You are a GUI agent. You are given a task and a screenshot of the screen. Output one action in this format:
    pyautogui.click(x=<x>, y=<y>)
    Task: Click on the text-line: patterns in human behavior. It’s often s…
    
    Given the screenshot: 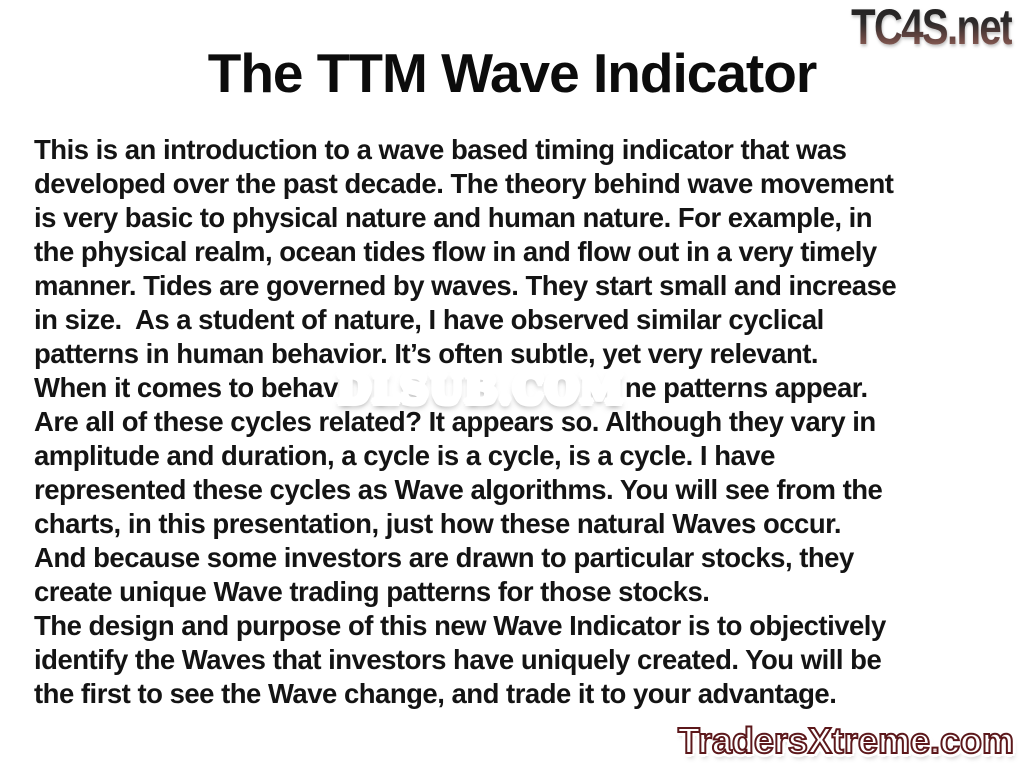 What is the action you would take?
    pyautogui.click(x=426, y=353)
    